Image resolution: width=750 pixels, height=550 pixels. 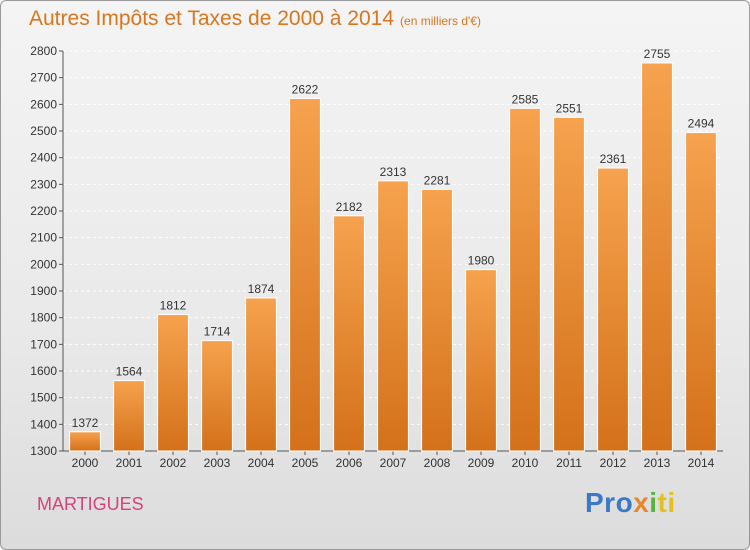 What do you see at coordinates (173, 305) in the screenshot?
I see `data-label: 1812` at bounding box center [173, 305].